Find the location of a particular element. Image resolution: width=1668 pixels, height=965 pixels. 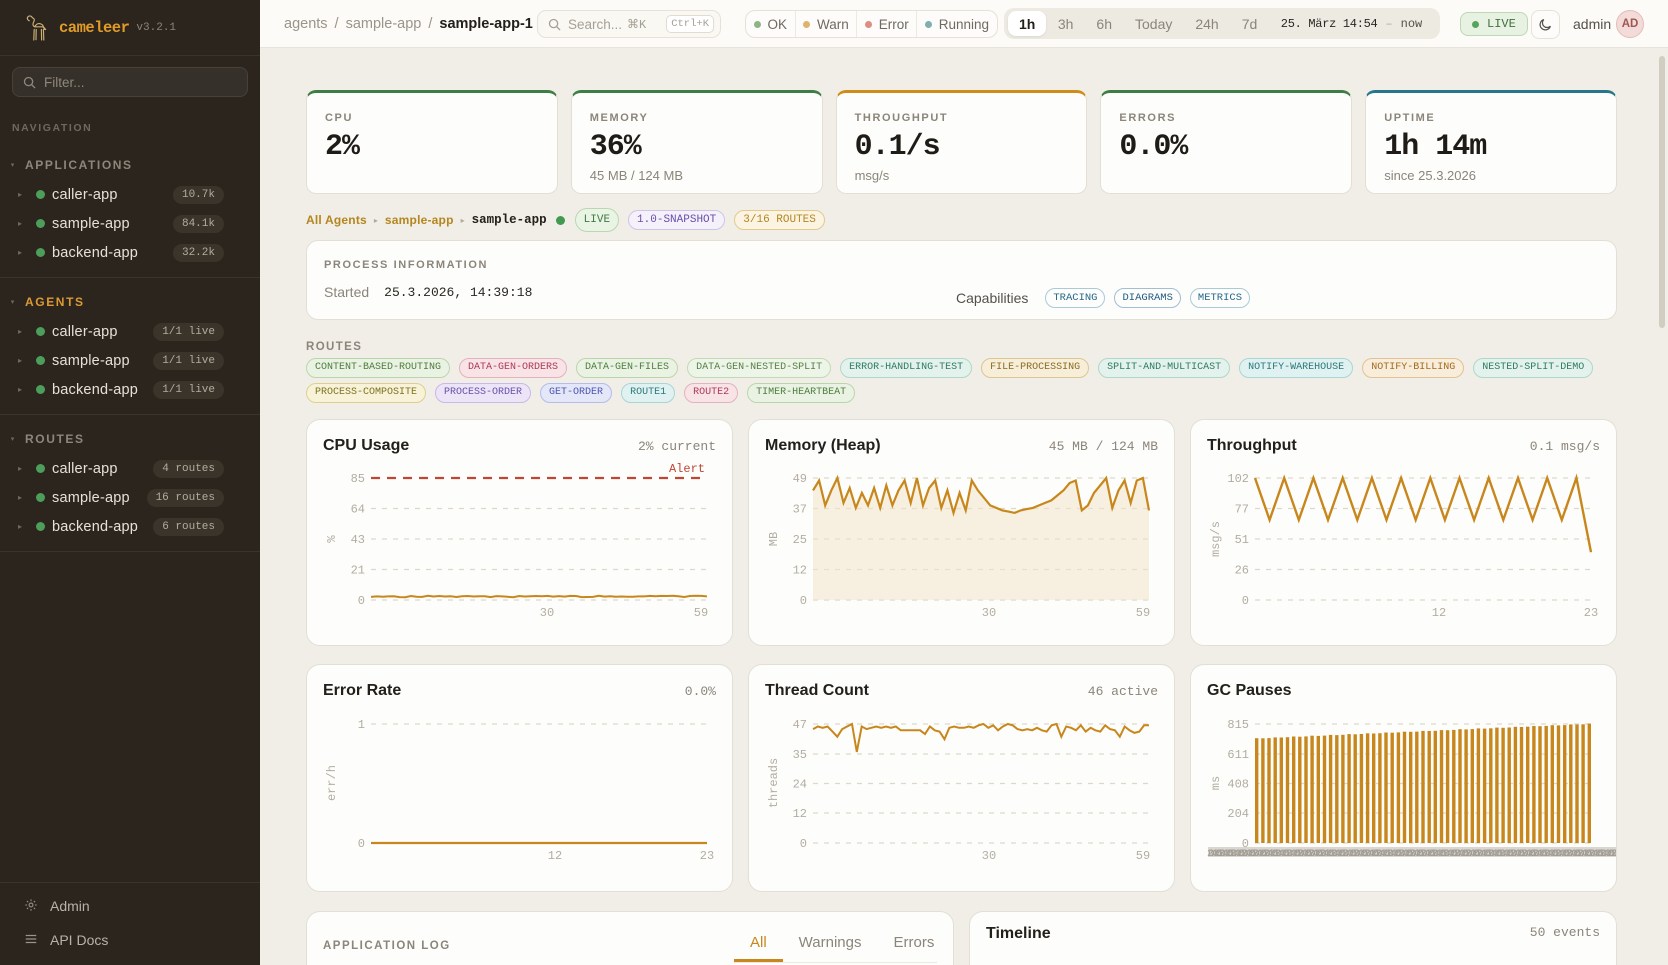

svg-text: 25 is located at coordinates (800, 540).